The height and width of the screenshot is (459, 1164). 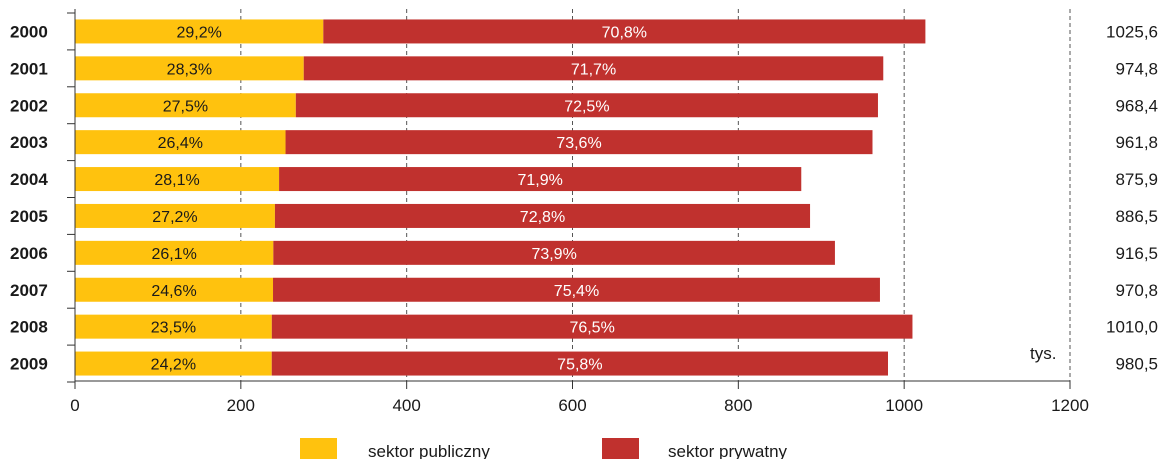 What do you see at coordinates (1136, 179) in the screenshot?
I see `total-value-label: 875,9` at bounding box center [1136, 179].